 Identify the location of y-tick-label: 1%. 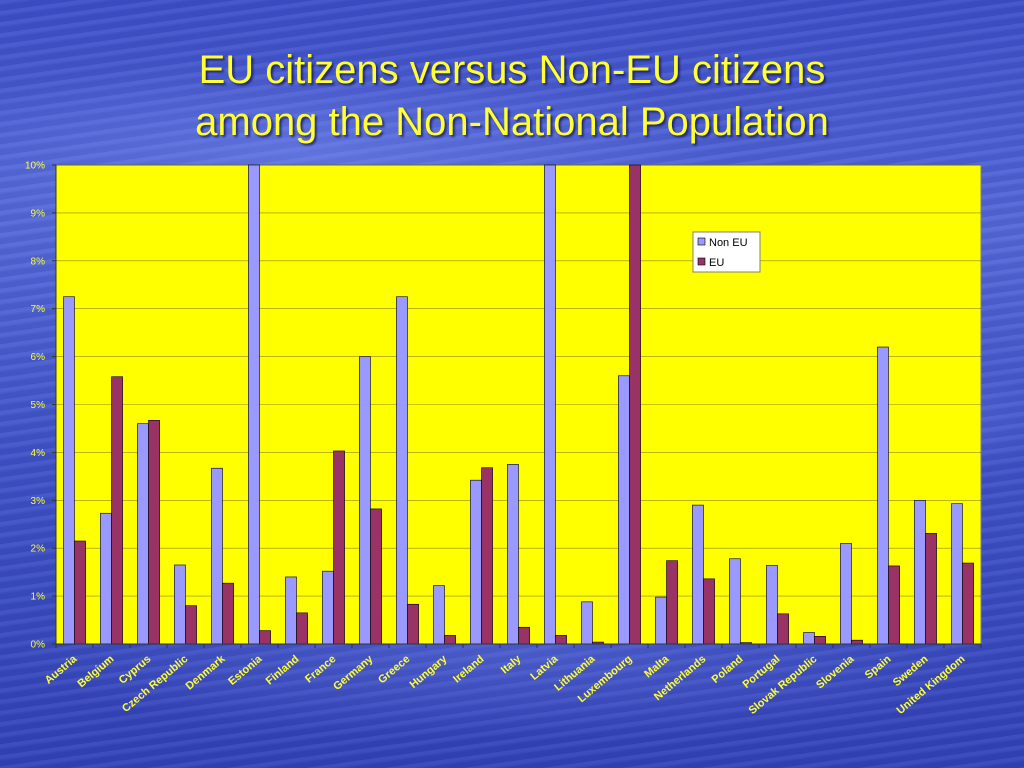
(38, 597).